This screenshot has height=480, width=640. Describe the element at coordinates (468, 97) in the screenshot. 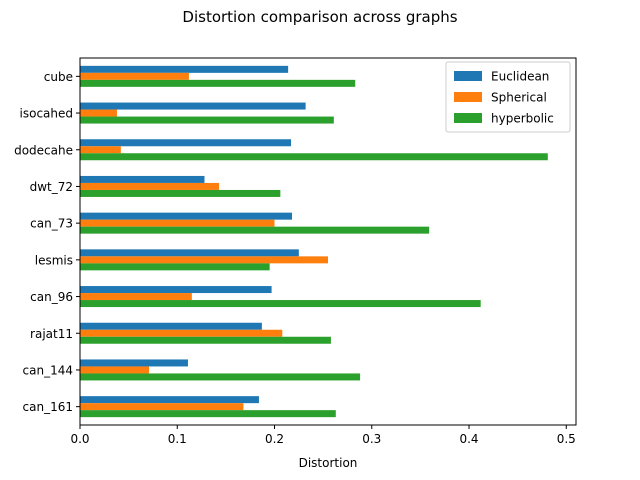

I see `legend-swatch-spherical` at that location.